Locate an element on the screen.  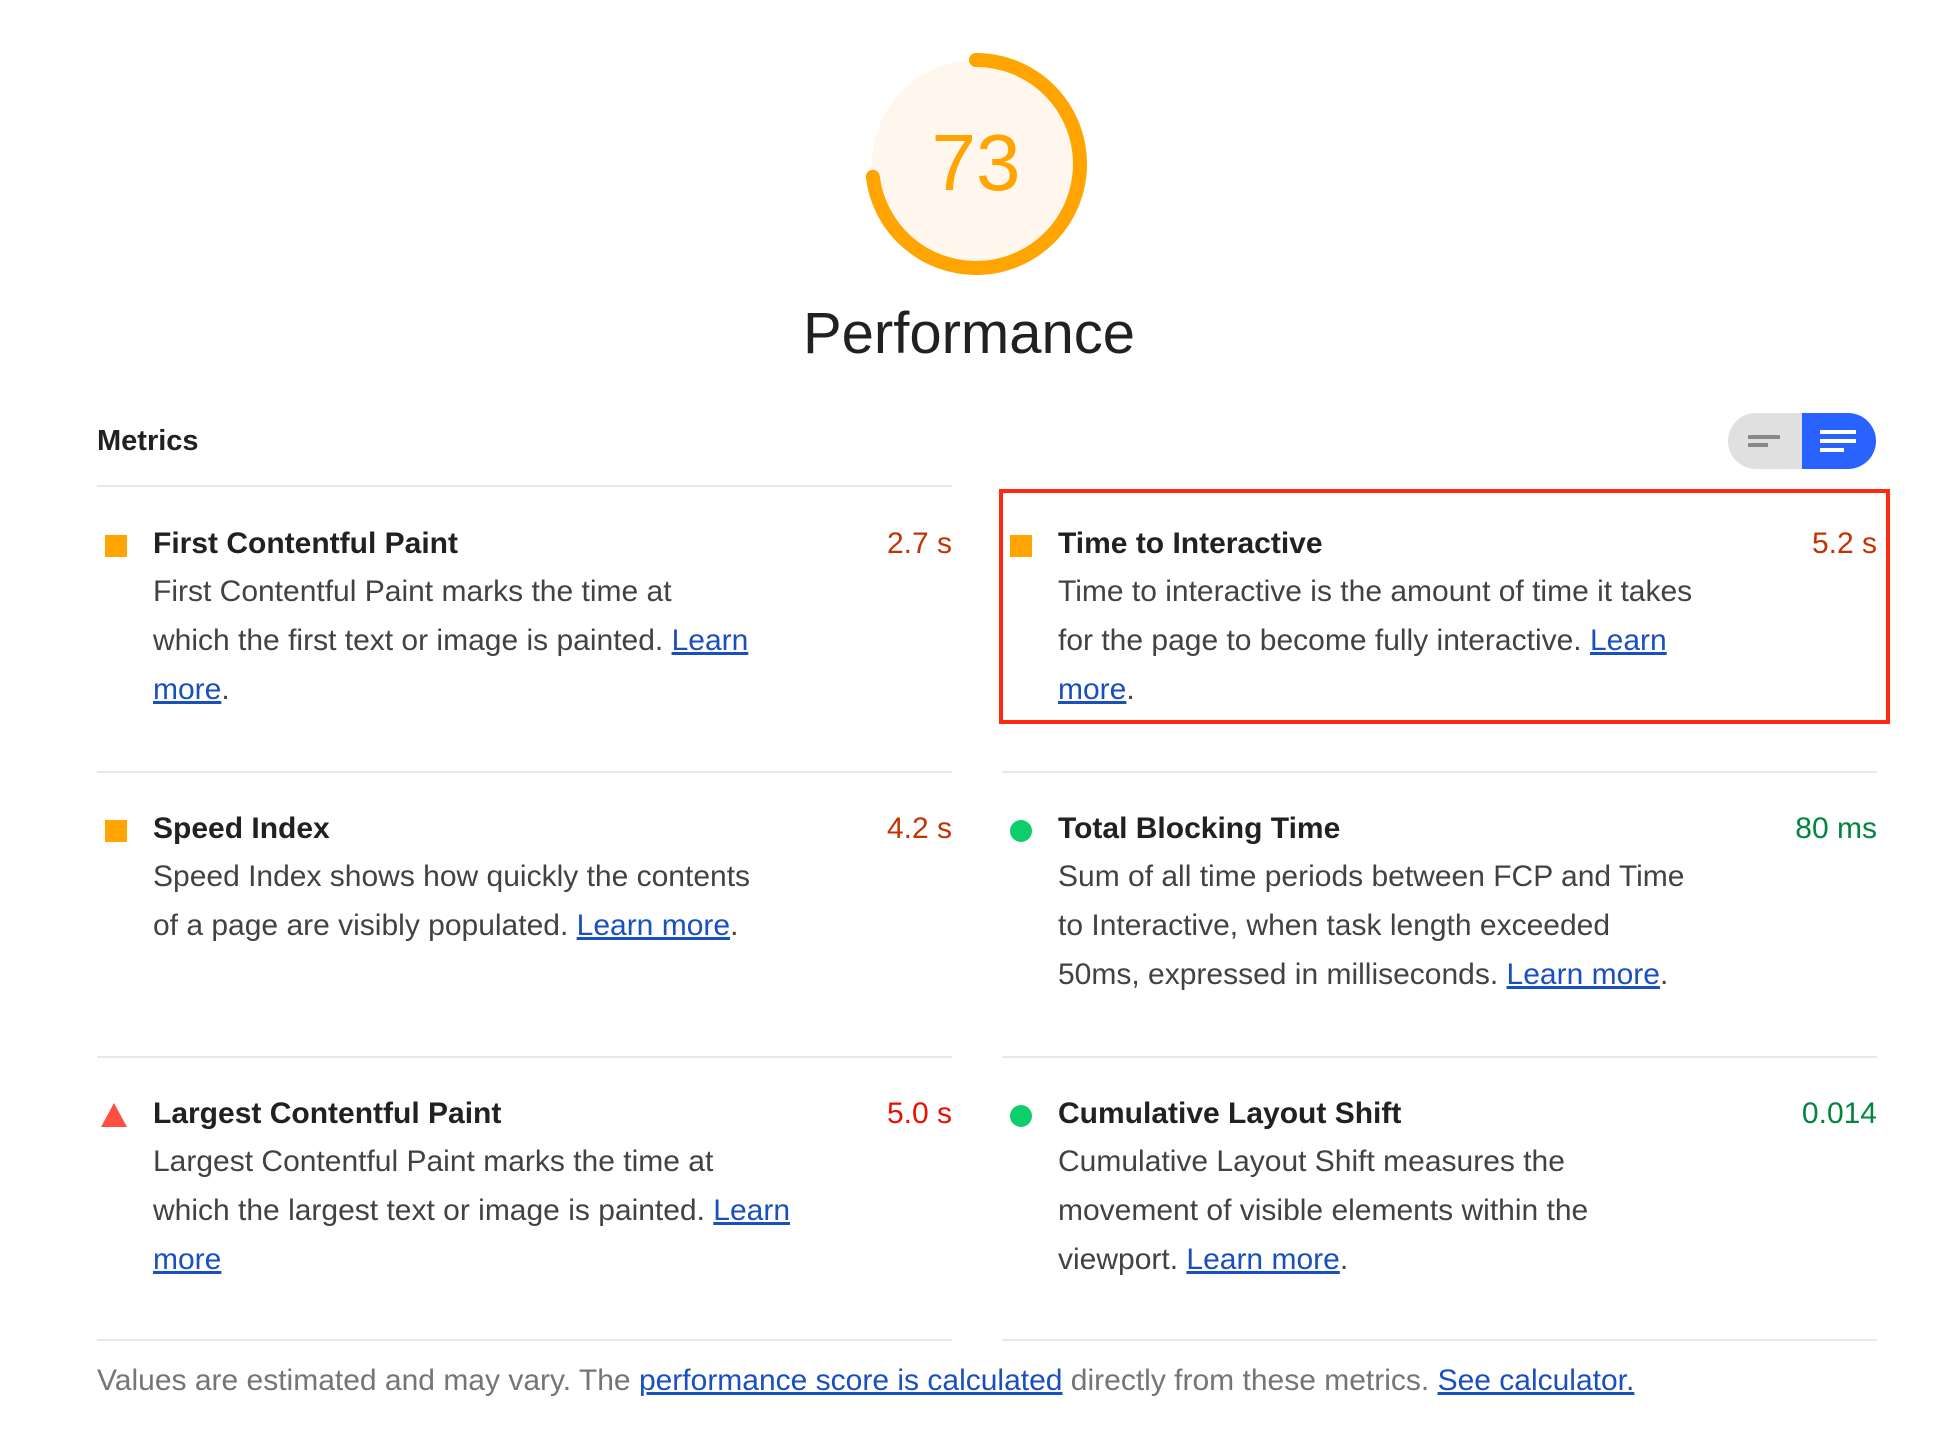
score-value: 73 is located at coordinates (976, 162).